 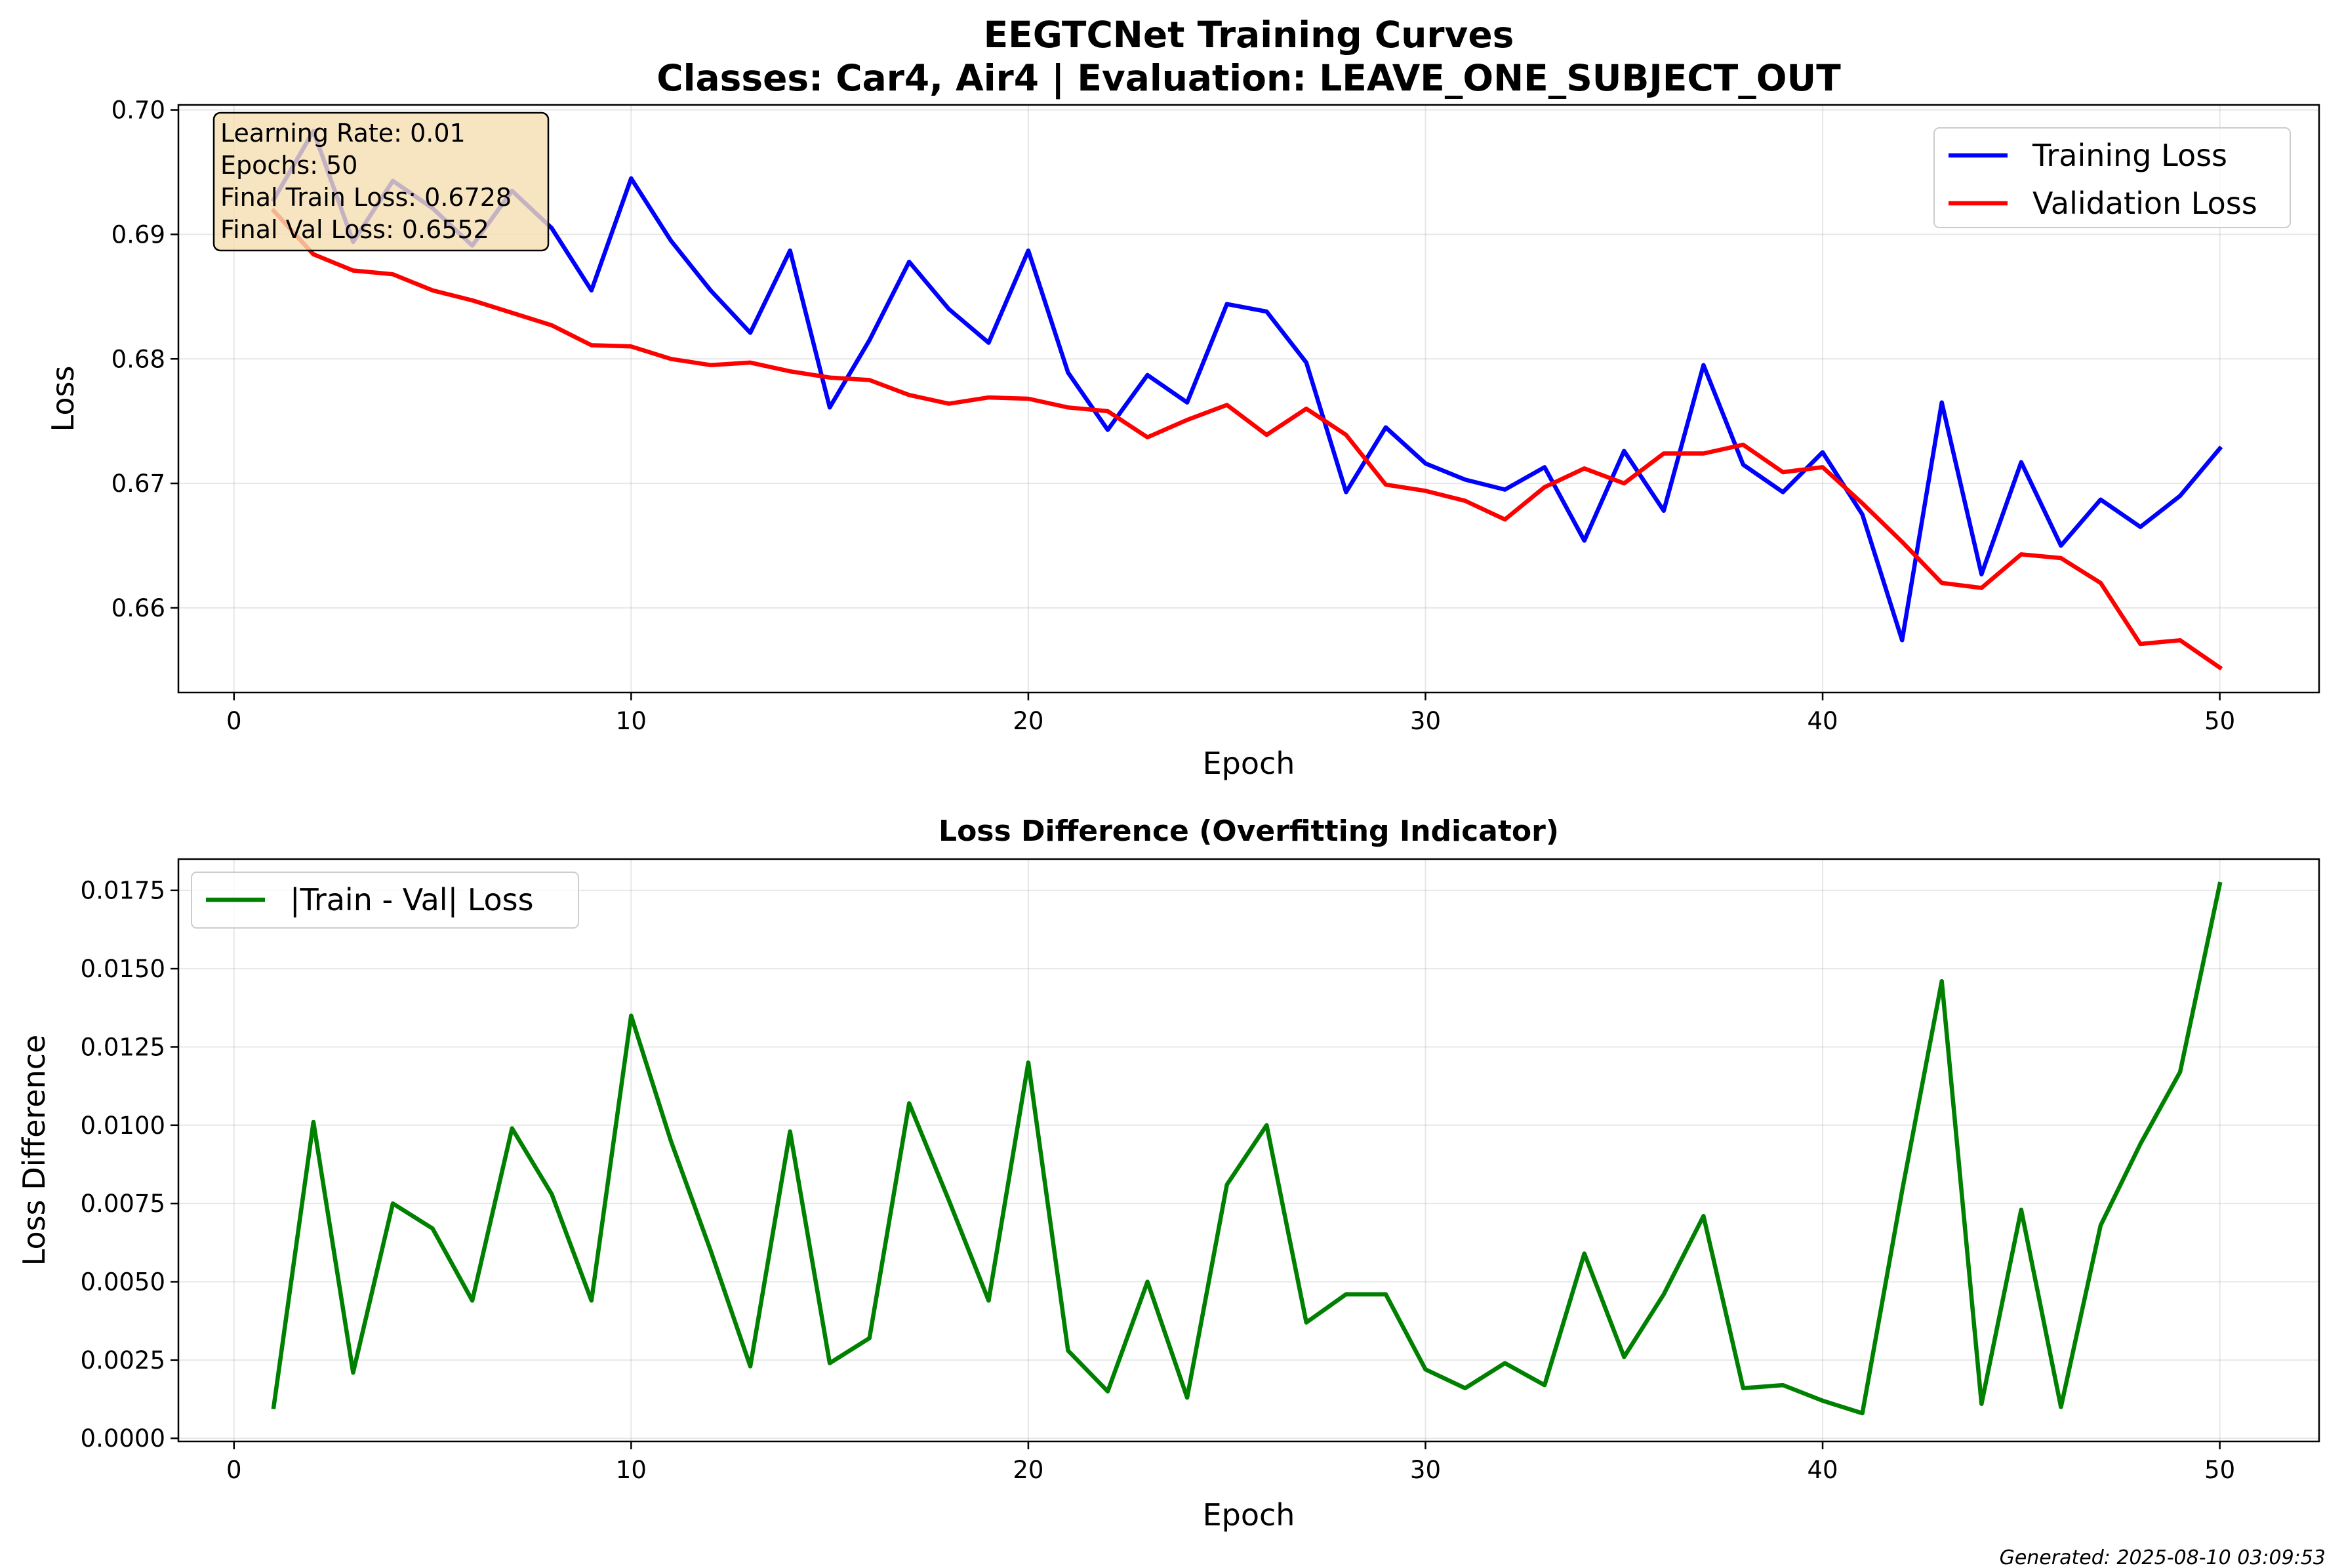 I want to click on legend-label: Training Loss, so click(x=2129, y=155).